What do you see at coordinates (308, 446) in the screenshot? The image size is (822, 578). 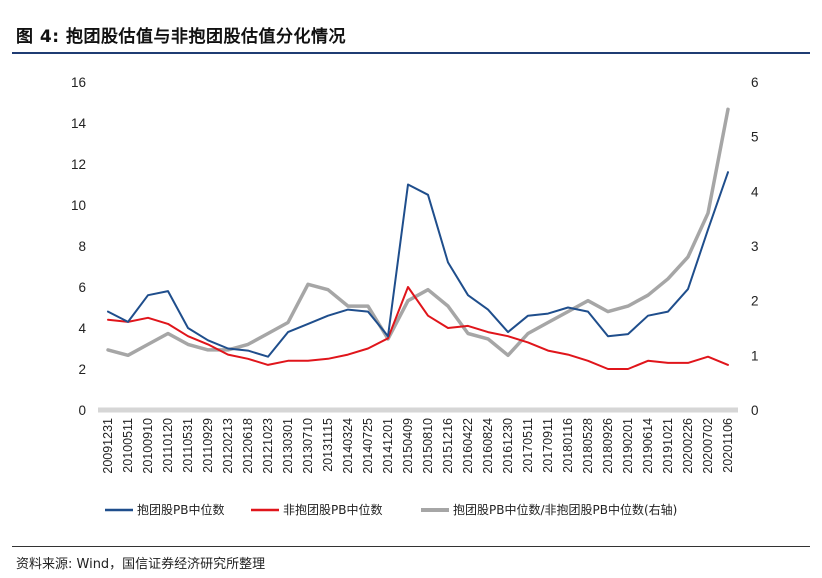 I see `x-tick-label: 20130710` at bounding box center [308, 446].